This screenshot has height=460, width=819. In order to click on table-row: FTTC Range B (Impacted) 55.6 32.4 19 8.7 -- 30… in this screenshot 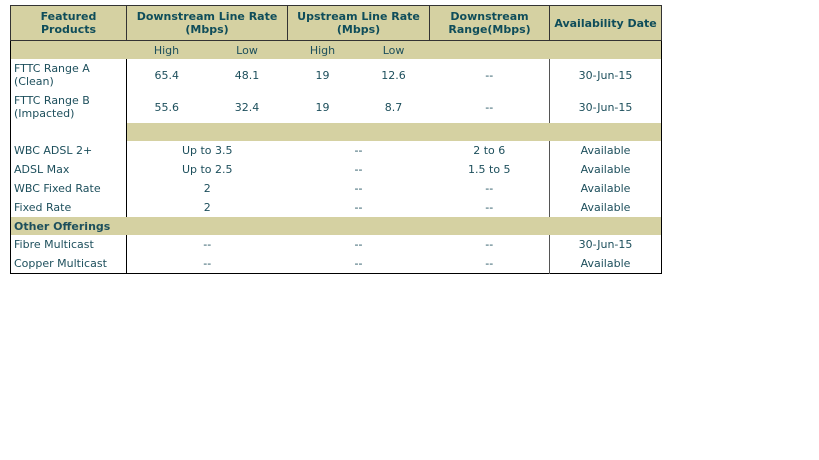, I will do `click(336, 107)`.